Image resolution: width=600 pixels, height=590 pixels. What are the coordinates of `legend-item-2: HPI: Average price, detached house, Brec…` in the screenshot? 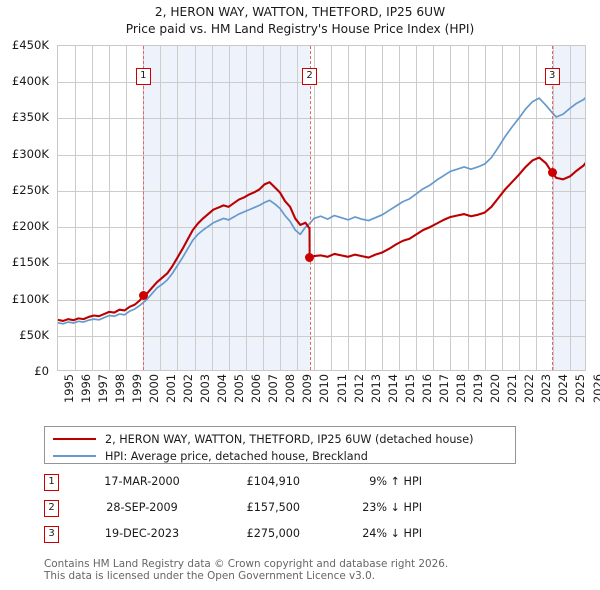 It's located at (280, 456).